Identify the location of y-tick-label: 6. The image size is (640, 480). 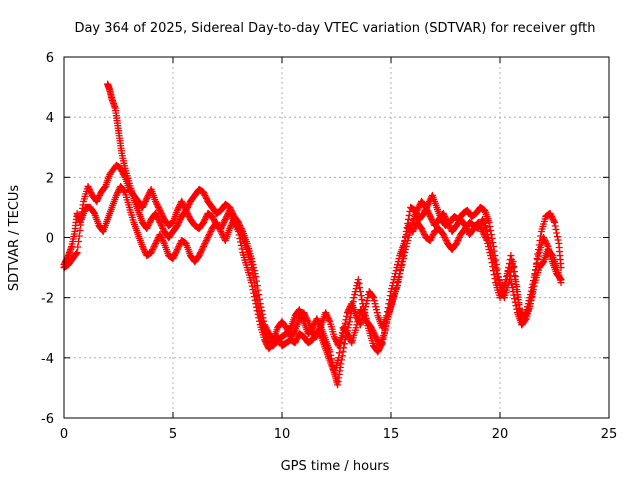
(50, 58).